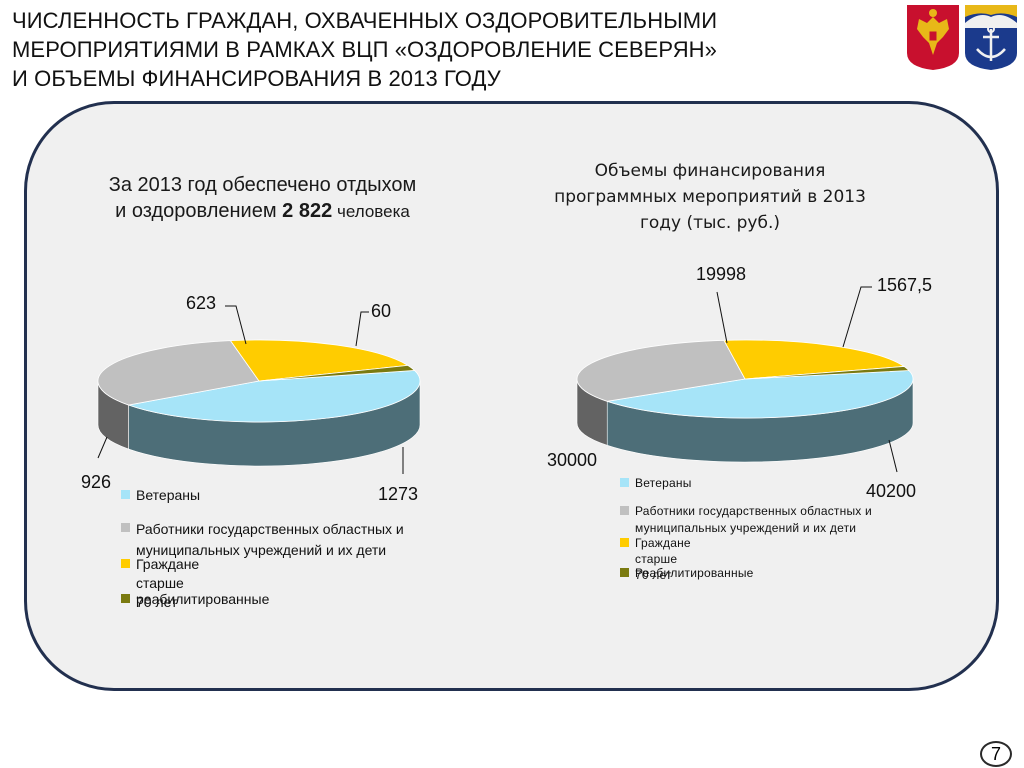  What do you see at coordinates (891, 491) in the screenshot?
I see `data-label-veterans: 40200` at bounding box center [891, 491].